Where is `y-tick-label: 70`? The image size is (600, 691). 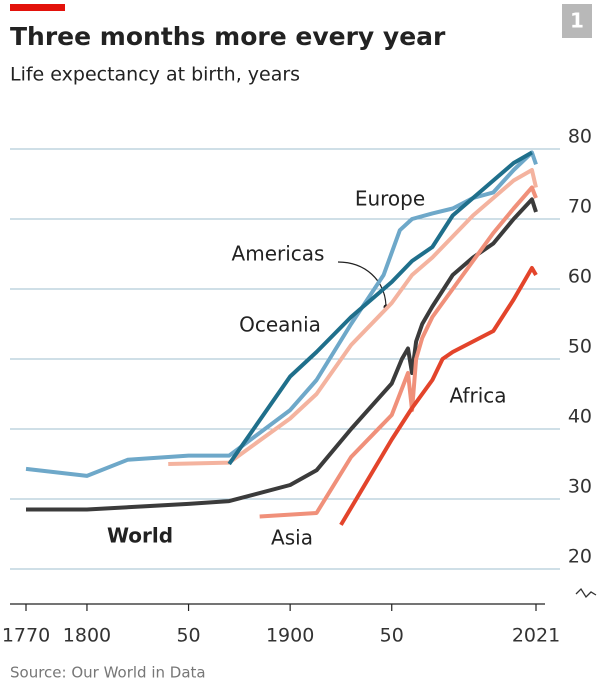 y-tick-label: 70 is located at coordinates (580, 207).